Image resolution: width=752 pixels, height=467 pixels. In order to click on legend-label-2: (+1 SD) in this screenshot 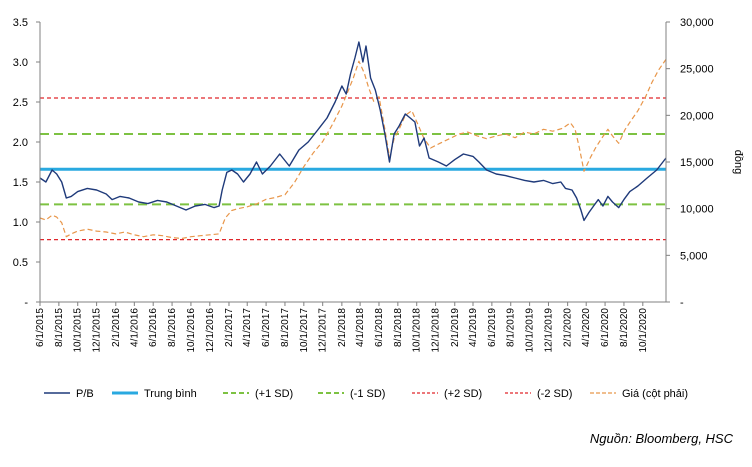, I will do `click(274, 394)`.